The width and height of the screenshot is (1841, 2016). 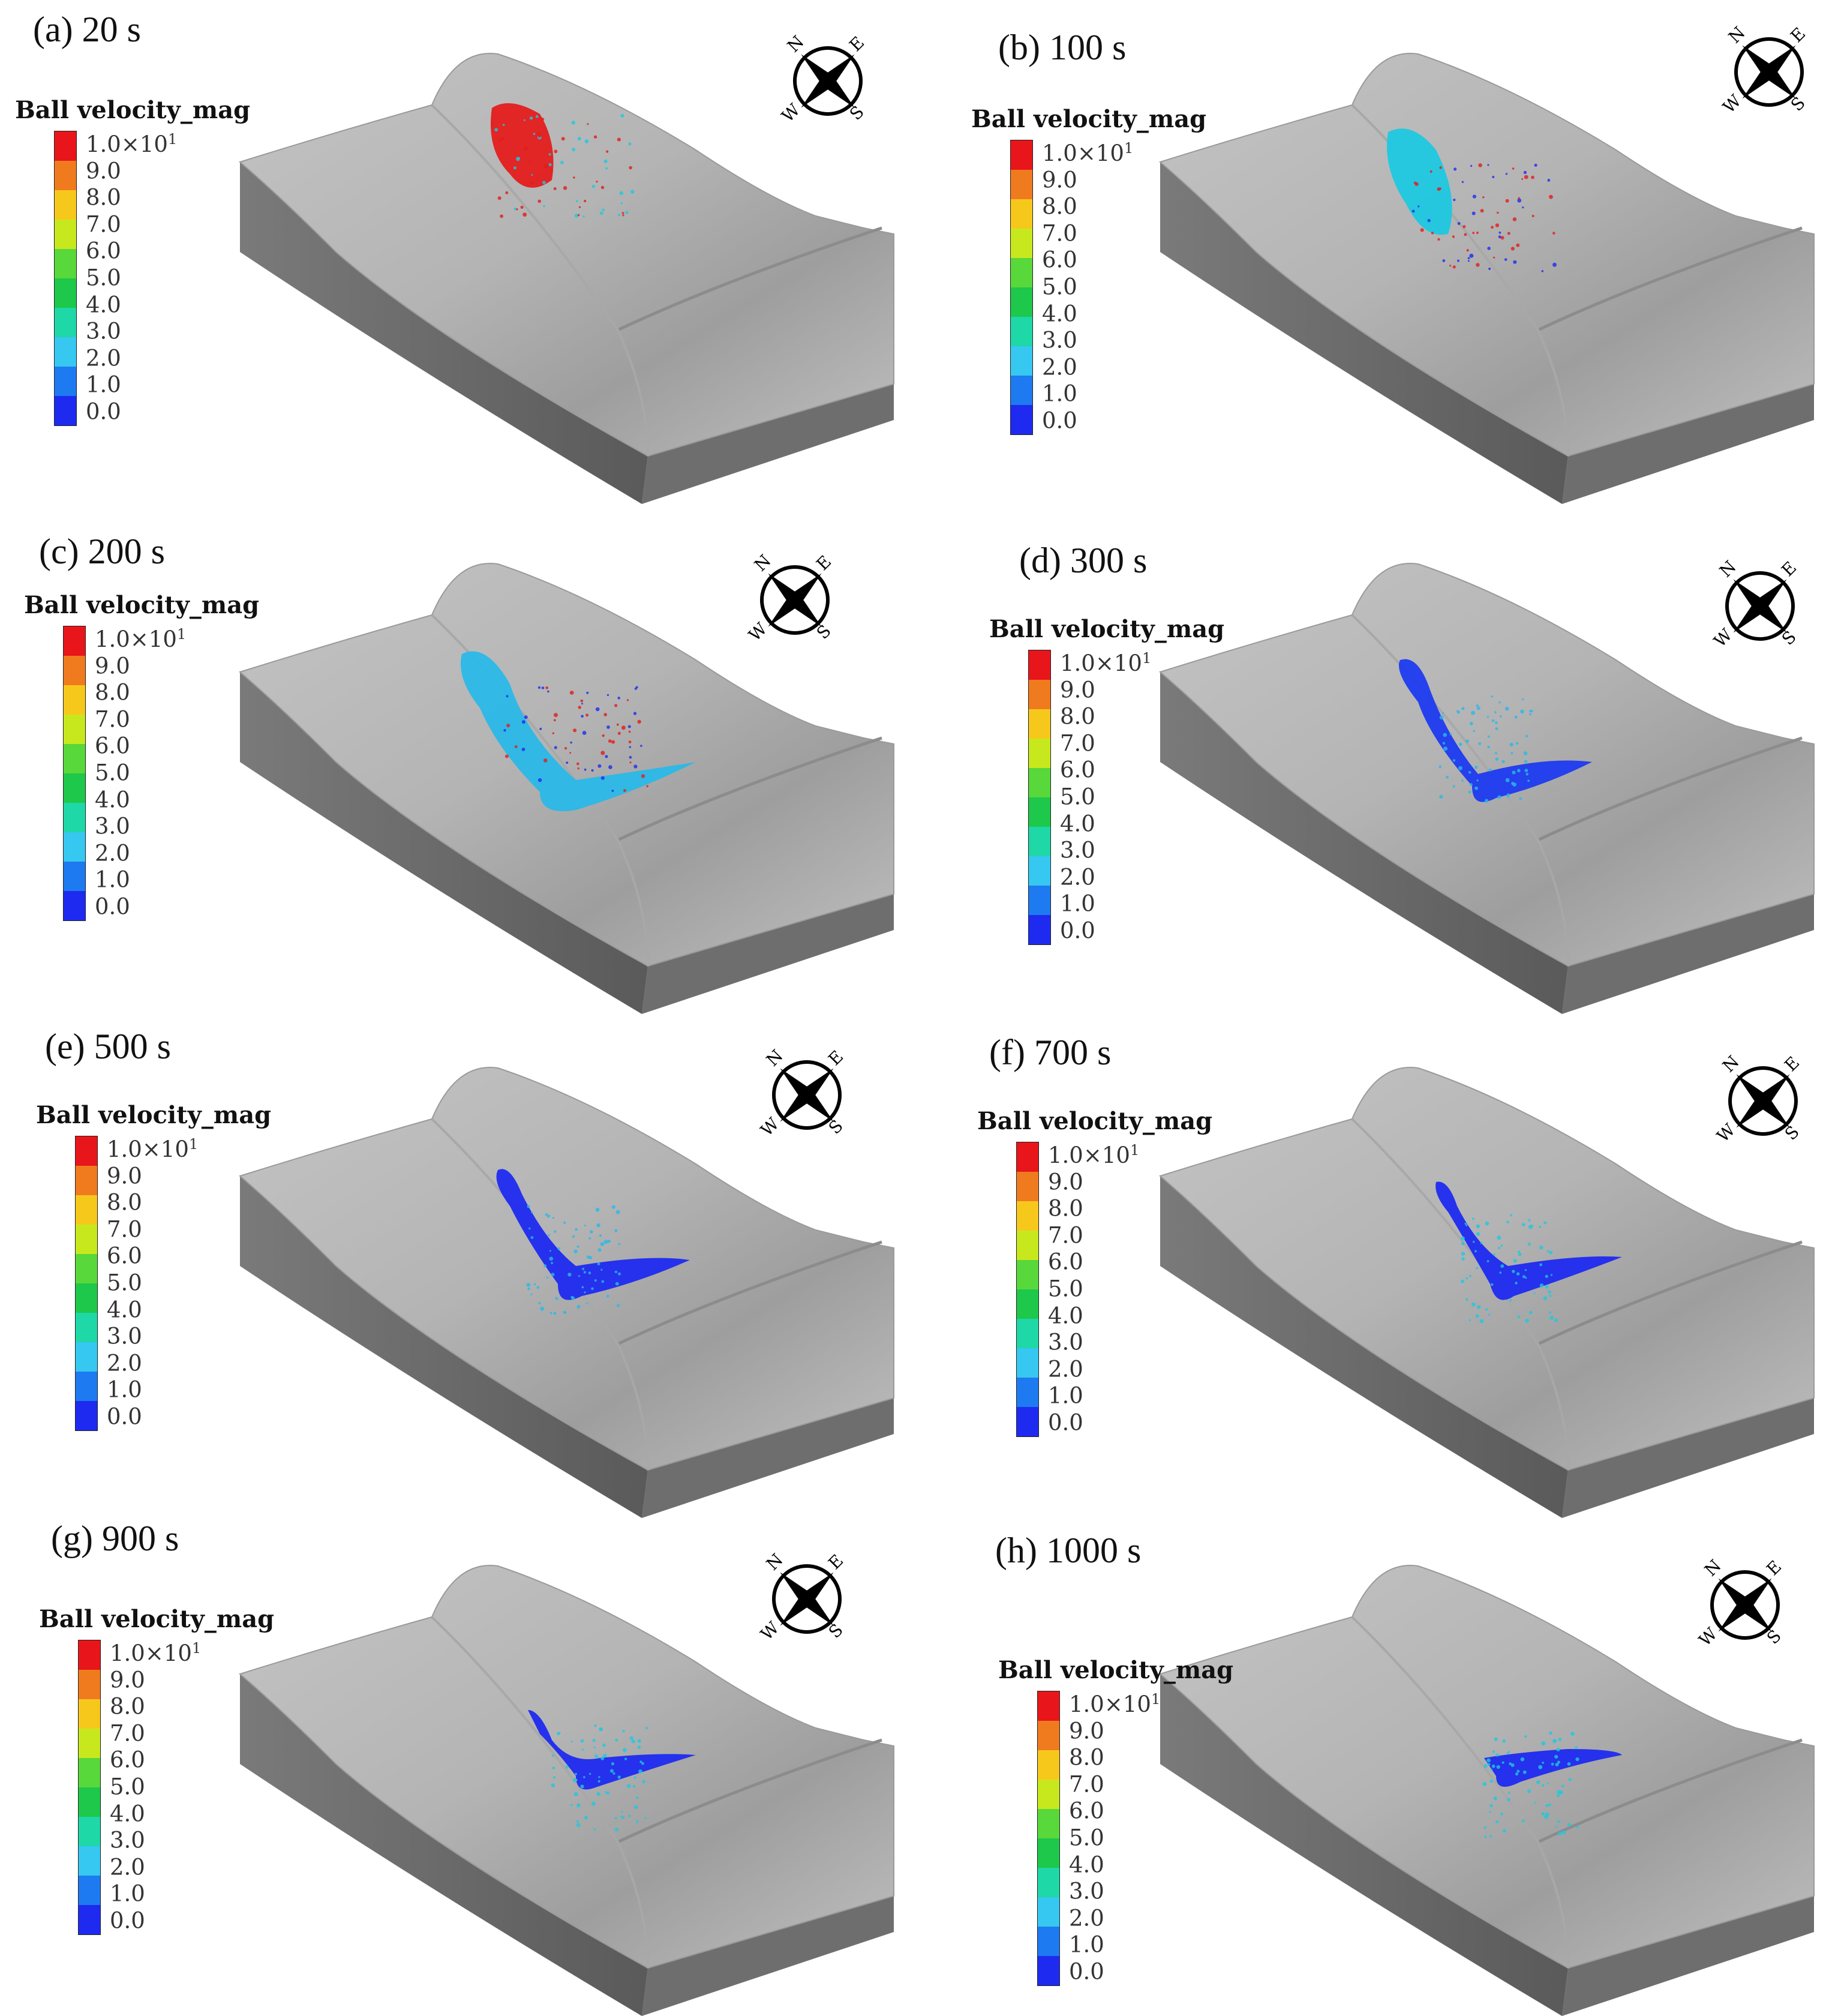 What do you see at coordinates (112, 692) in the screenshot?
I see `legend-label: 8.0` at bounding box center [112, 692].